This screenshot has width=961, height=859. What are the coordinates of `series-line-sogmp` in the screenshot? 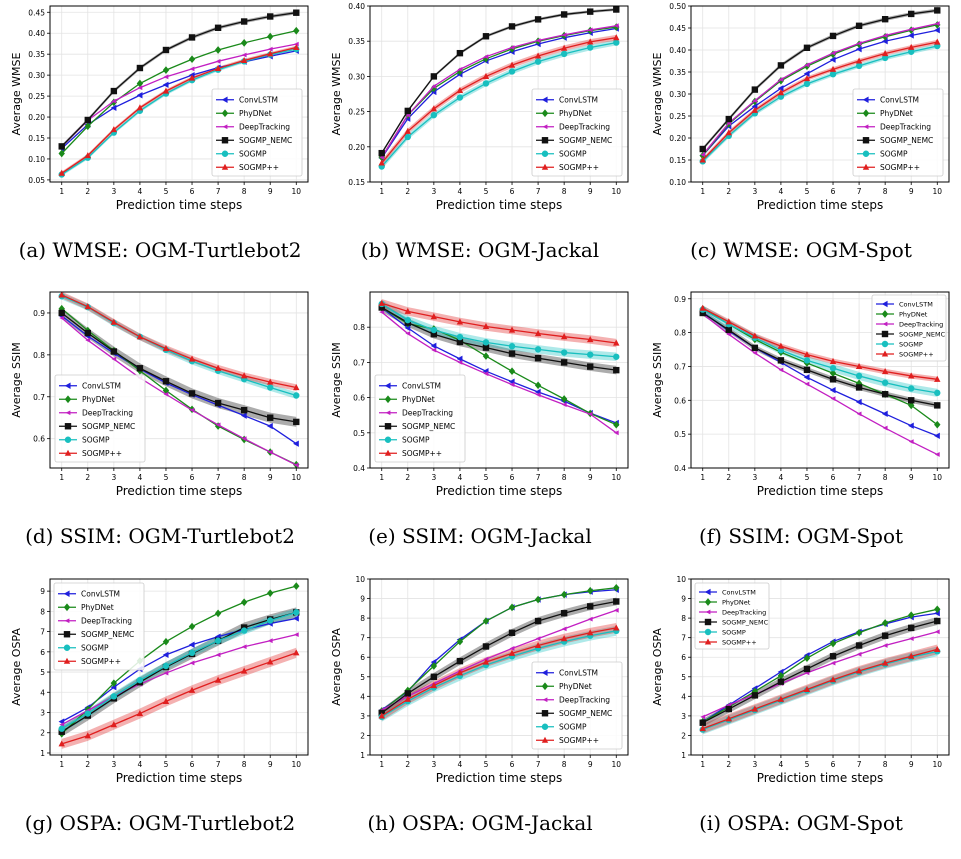 It's located at (179, 112).